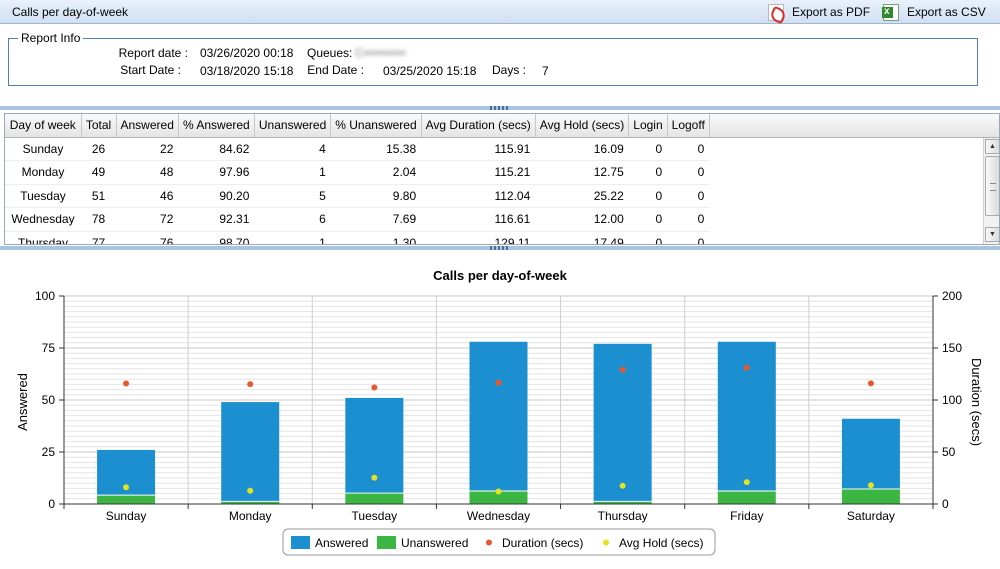 The width and height of the screenshot is (1000, 569). I want to click on report-info-legend: Report Info, so click(51, 38).